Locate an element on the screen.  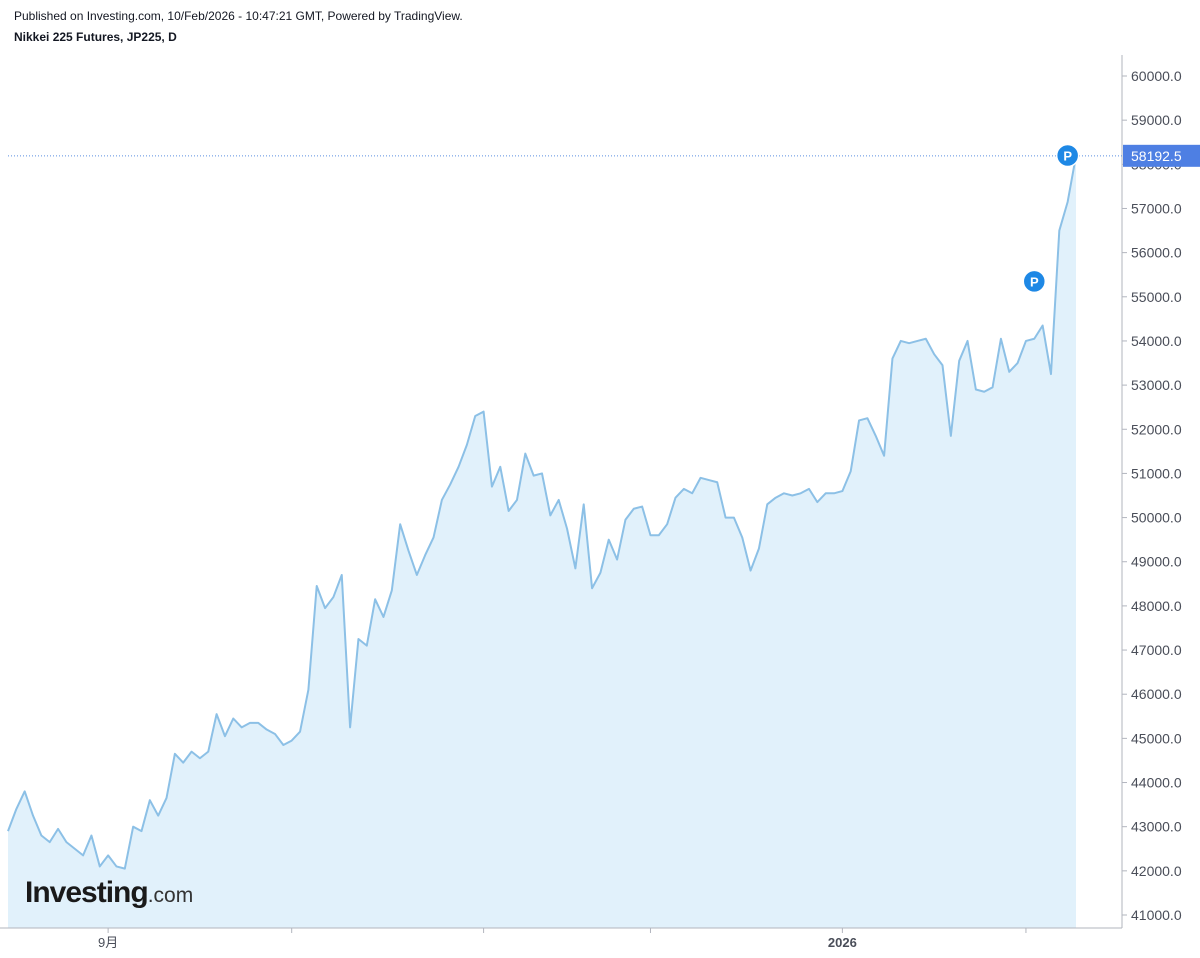
y-tick-label: 46000.0 is located at coordinates (1156, 694).